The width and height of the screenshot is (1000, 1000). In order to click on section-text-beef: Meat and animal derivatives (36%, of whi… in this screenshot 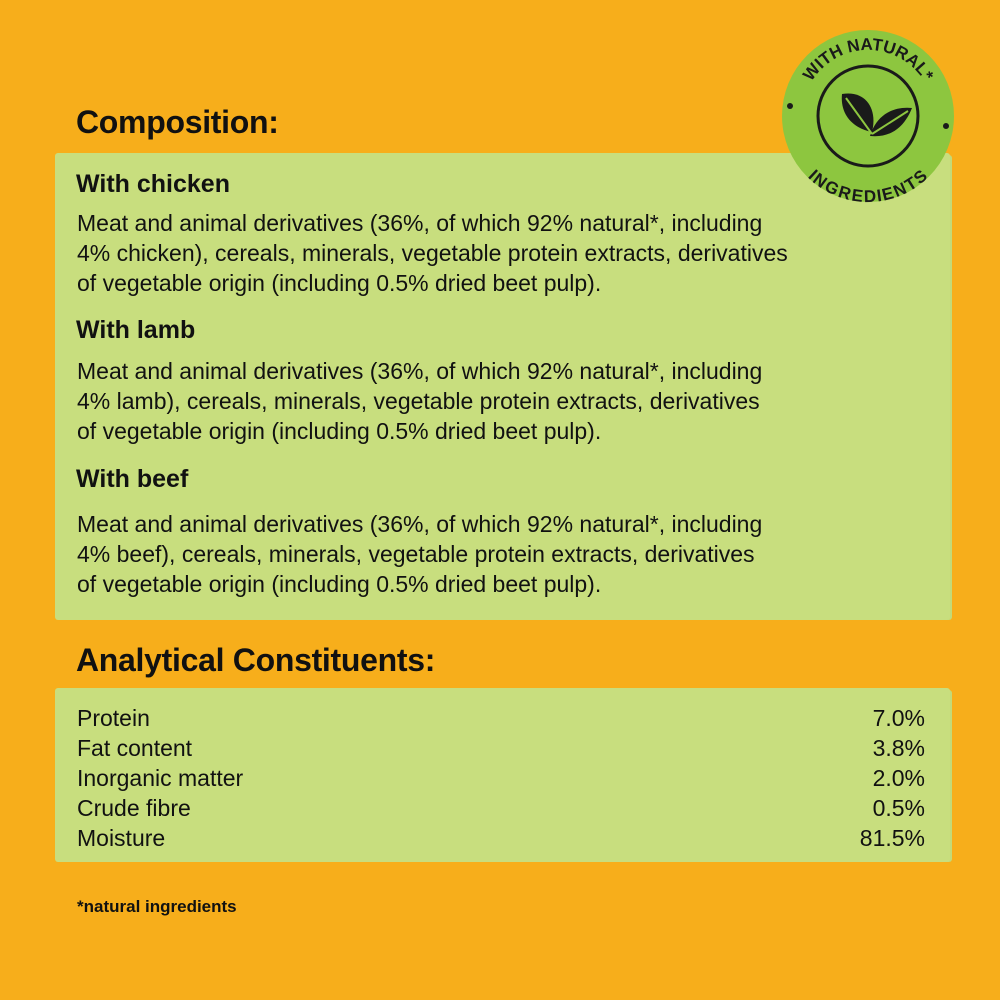, I will do `click(419, 554)`.